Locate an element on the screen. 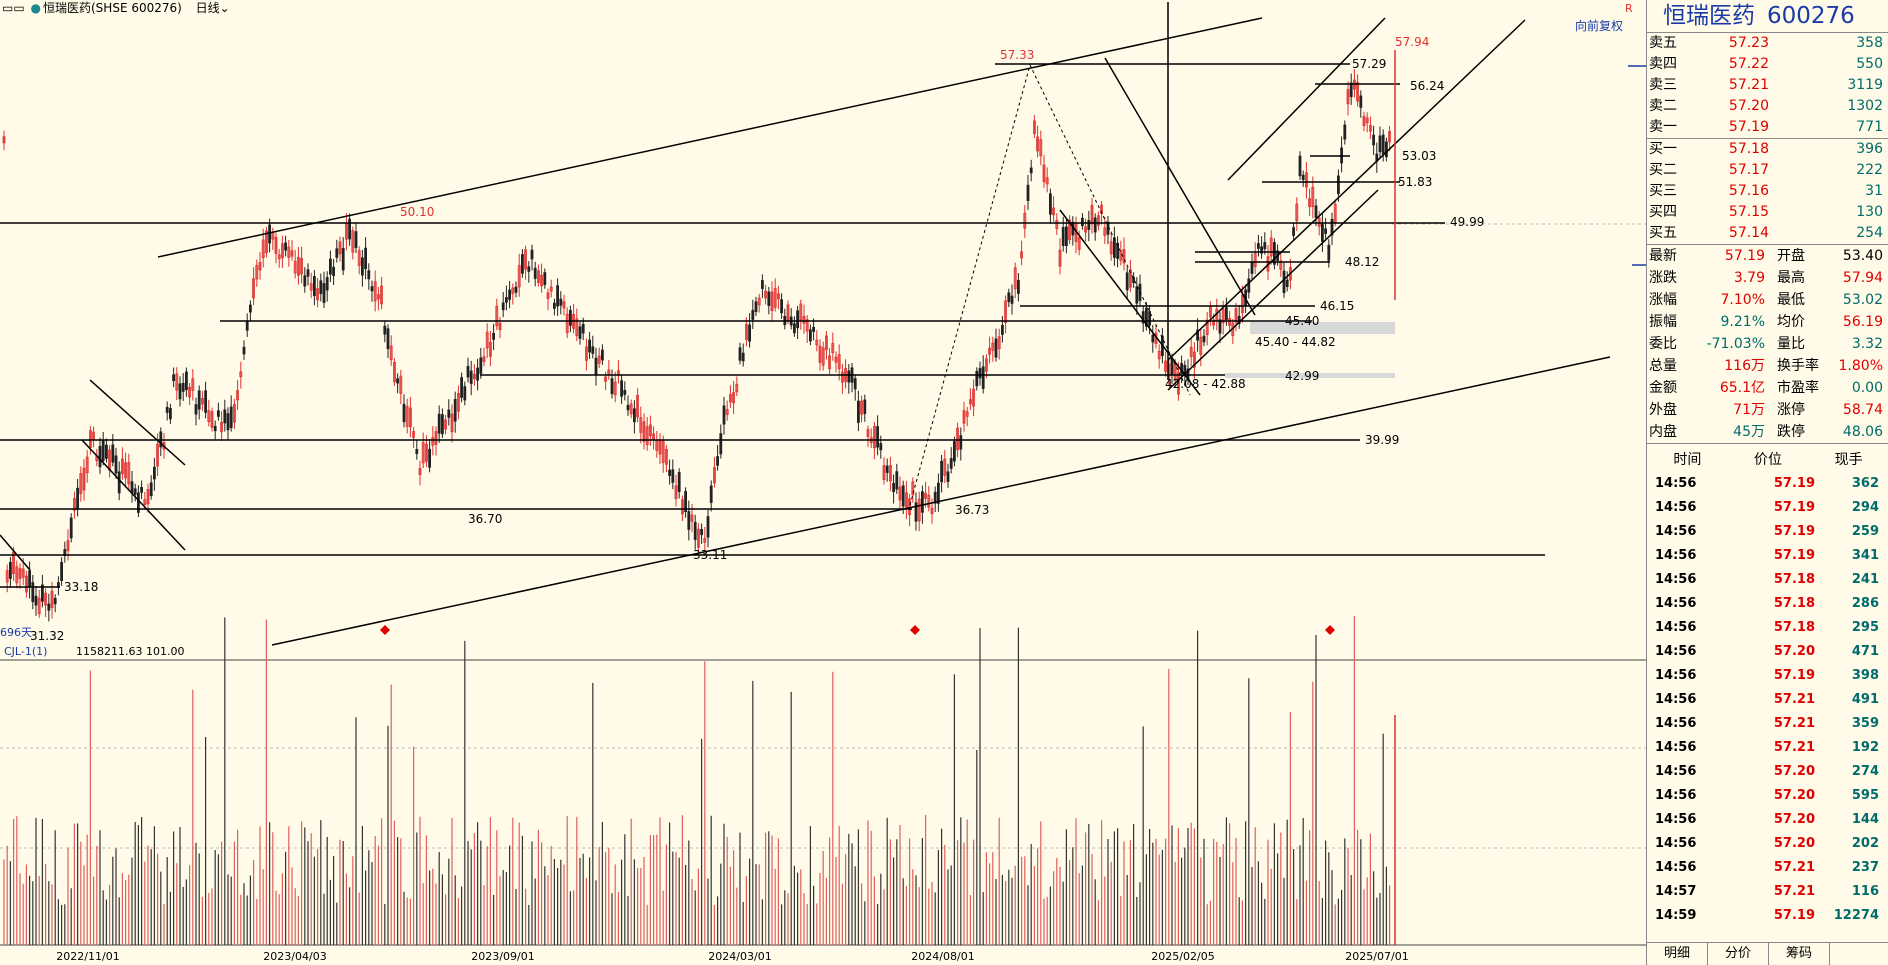  period-selector: 日线⌄ is located at coordinates (212, 8).